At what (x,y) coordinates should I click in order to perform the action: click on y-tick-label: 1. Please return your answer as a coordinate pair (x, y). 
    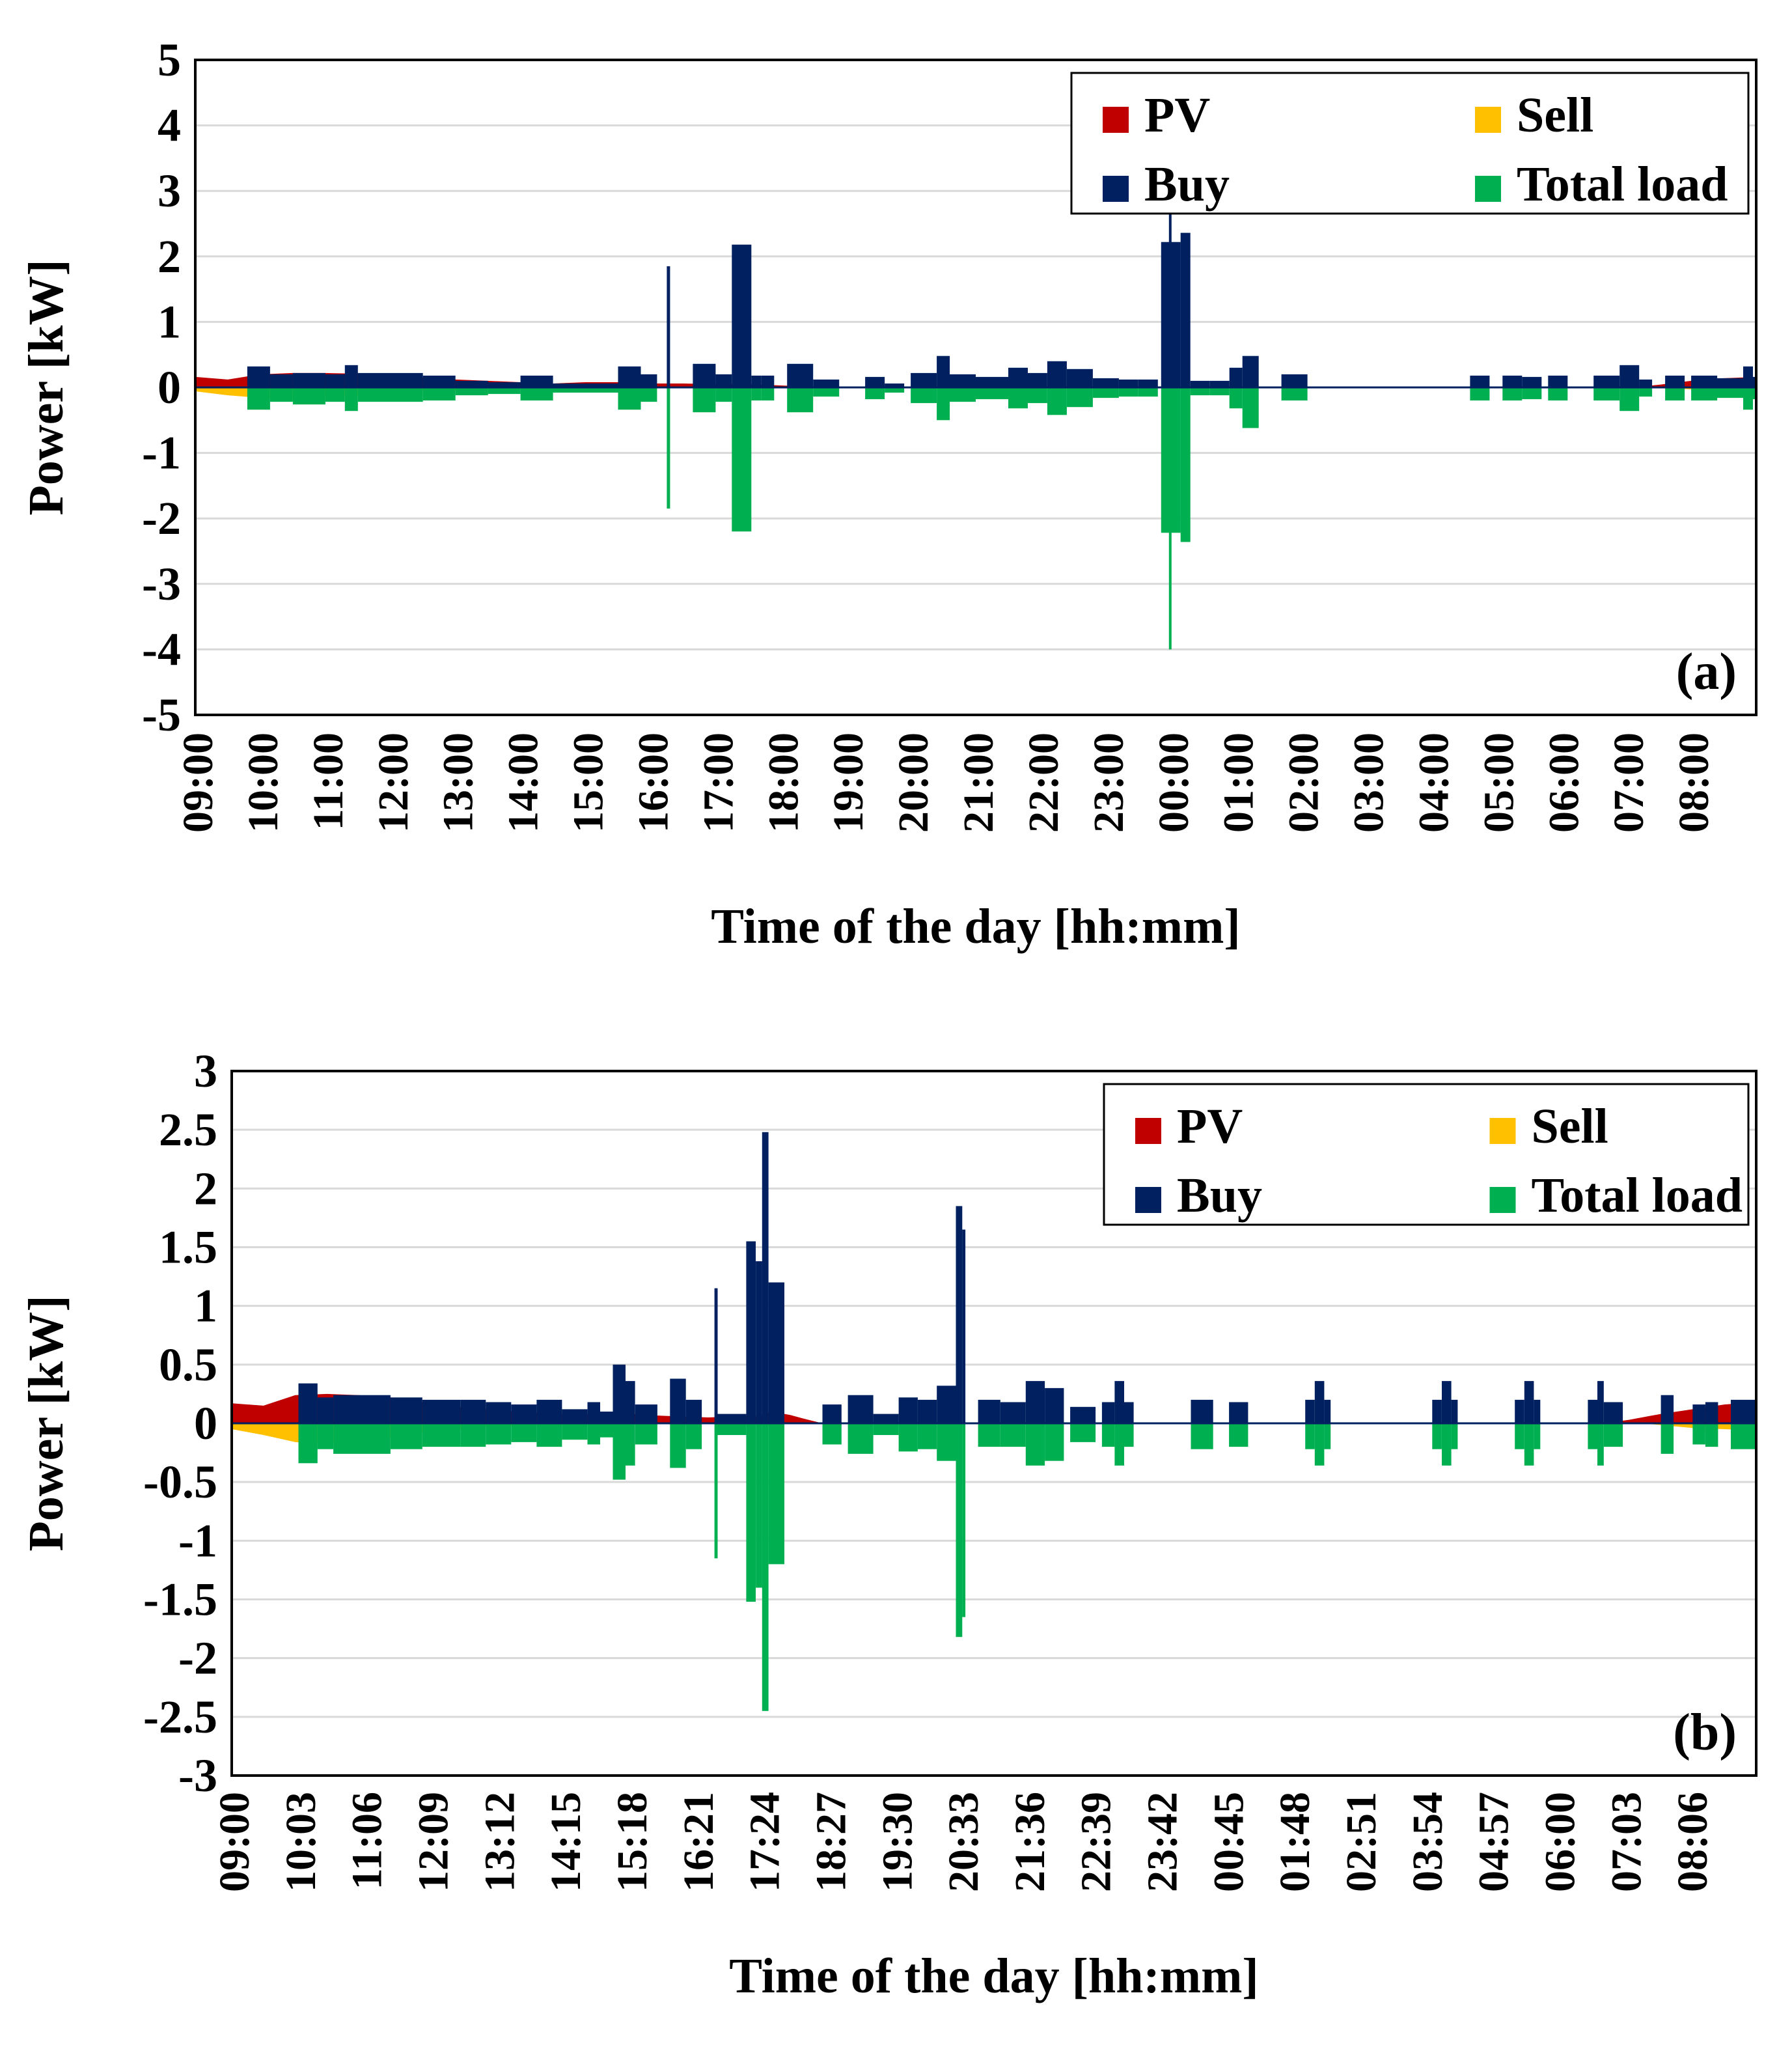
    Looking at the image, I should click on (169, 322).